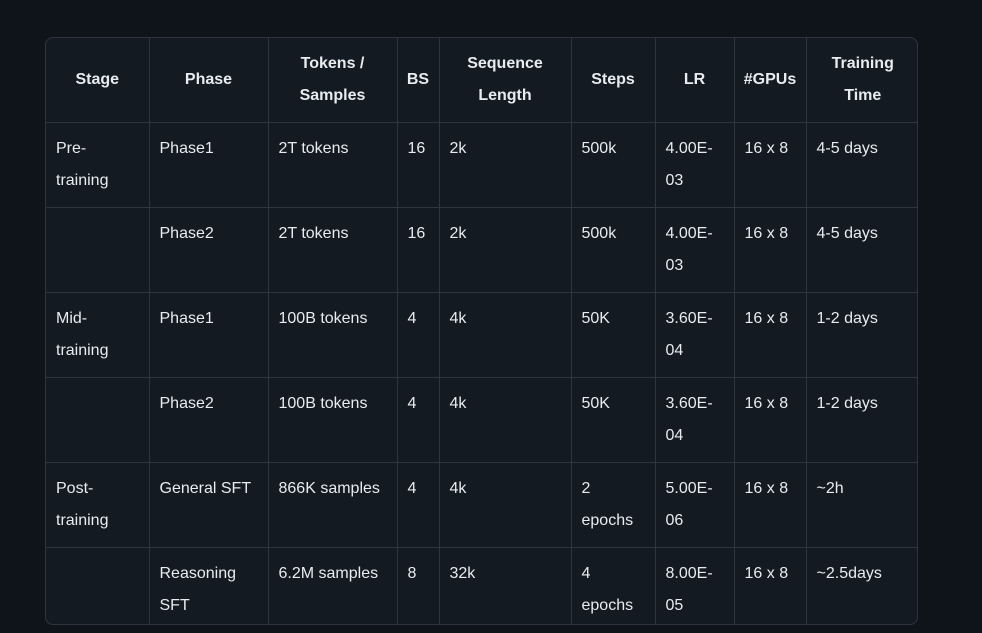 This screenshot has height=633, width=982. Describe the element at coordinates (613, 505) in the screenshot. I see `cell-steps: 2 epochs` at that location.